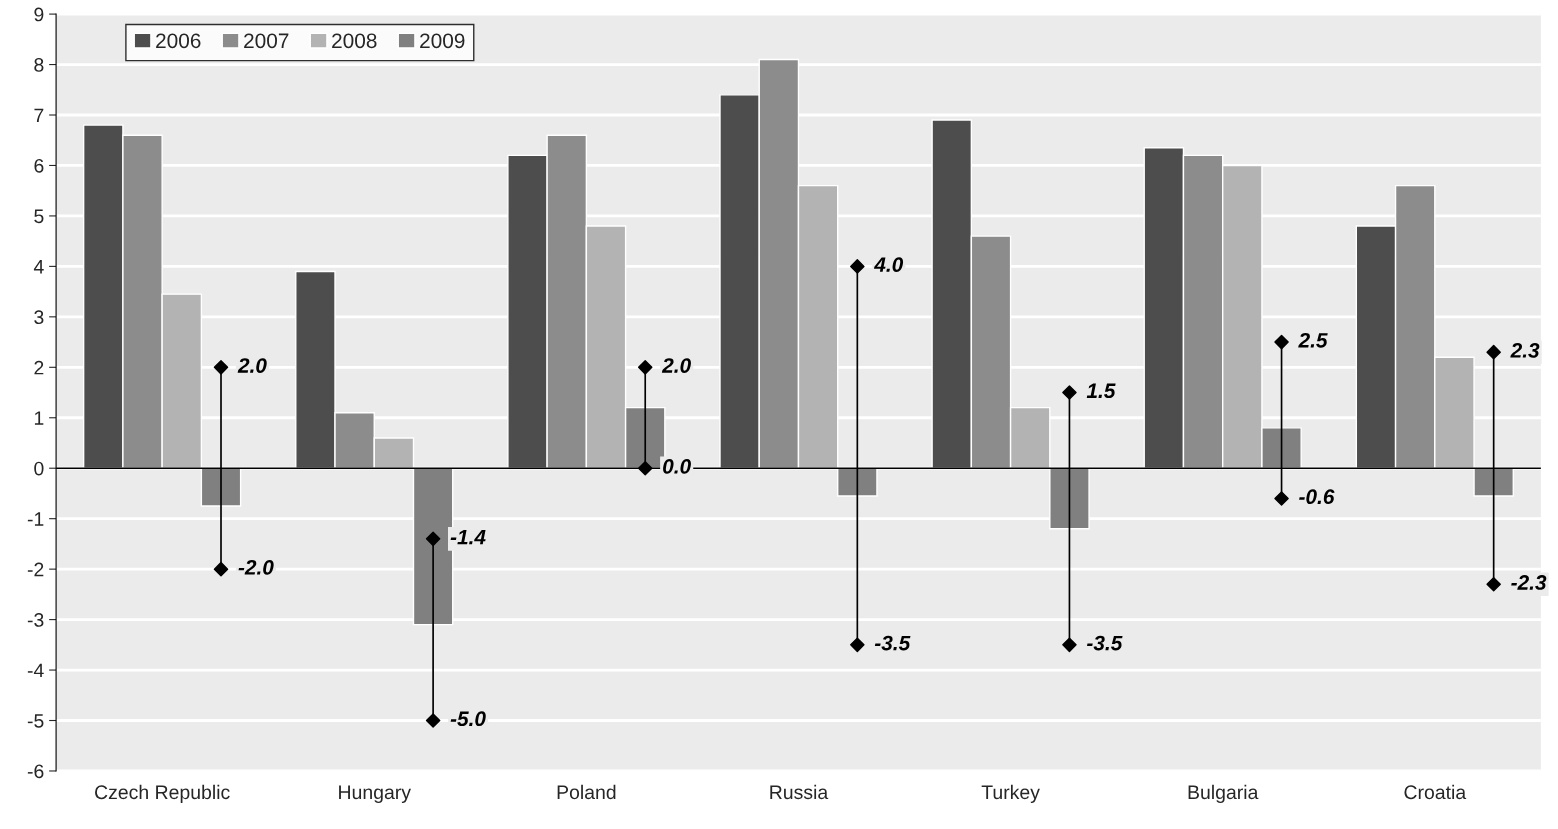 Image resolution: width=1558 pixels, height=829 pixels. What do you see at coordinates (39, 165) in the screenshot?
I see `y-tick-label: 6` at bounding box center [39, 165].